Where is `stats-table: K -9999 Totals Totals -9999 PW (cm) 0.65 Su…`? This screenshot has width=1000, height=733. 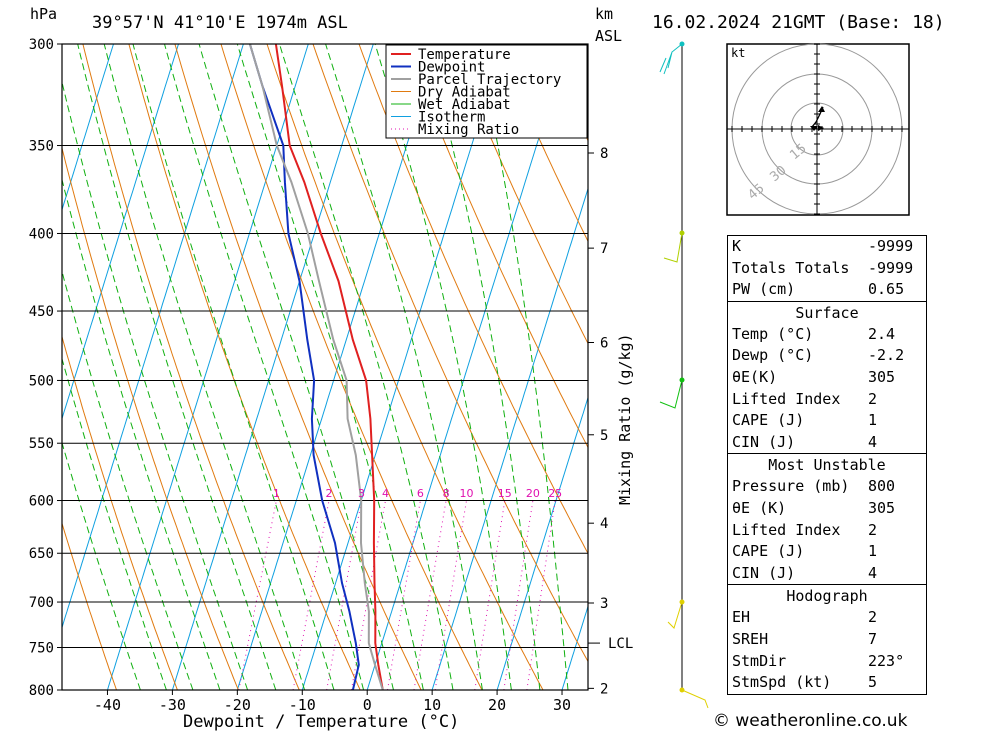 stats-table: K -9999 Totals Totals -9999 PW (cm) 0.65 Su… is located at coordinates (827, 465).